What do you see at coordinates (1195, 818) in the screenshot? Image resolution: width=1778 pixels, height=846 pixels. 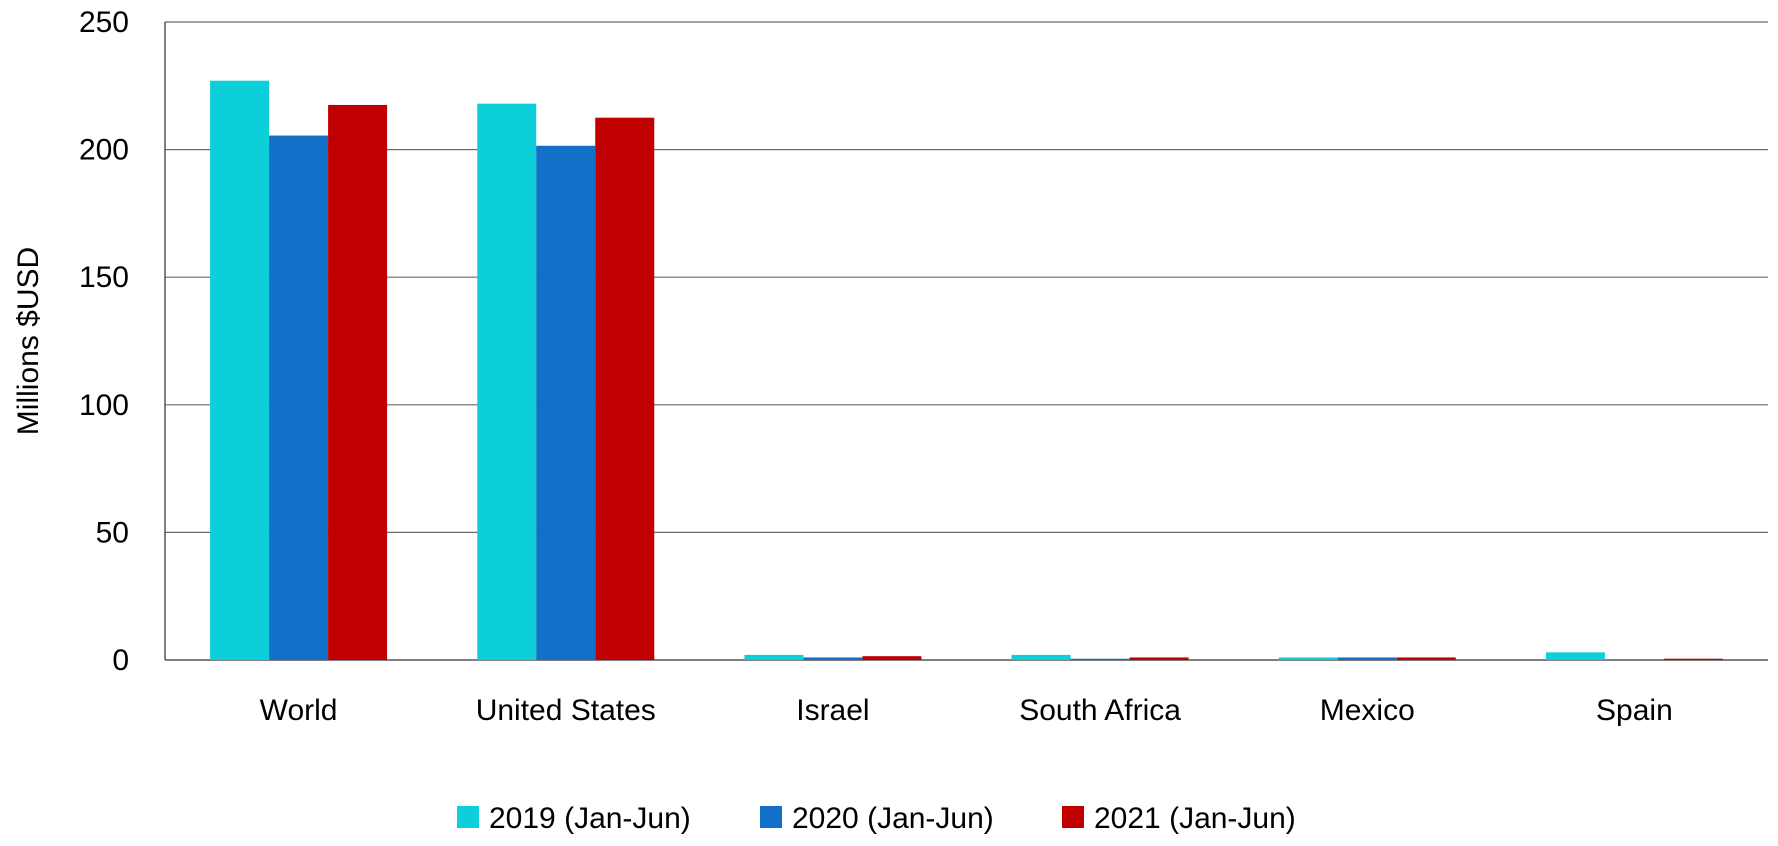 I see `legend-label: 2021 (Jan-Jun)` at bounding box center [1195, 818].